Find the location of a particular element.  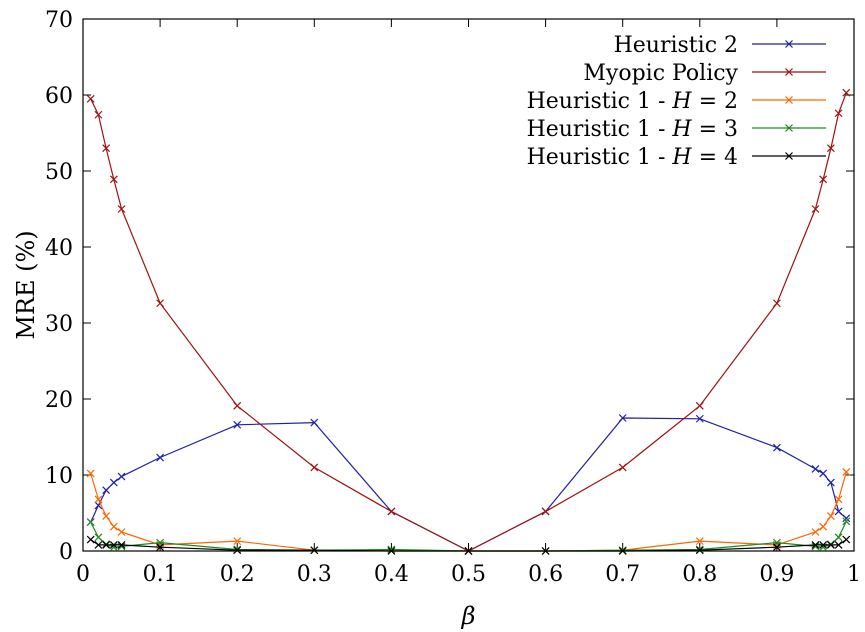

x-tick-label: 1 is located at coordinates (854, 574).